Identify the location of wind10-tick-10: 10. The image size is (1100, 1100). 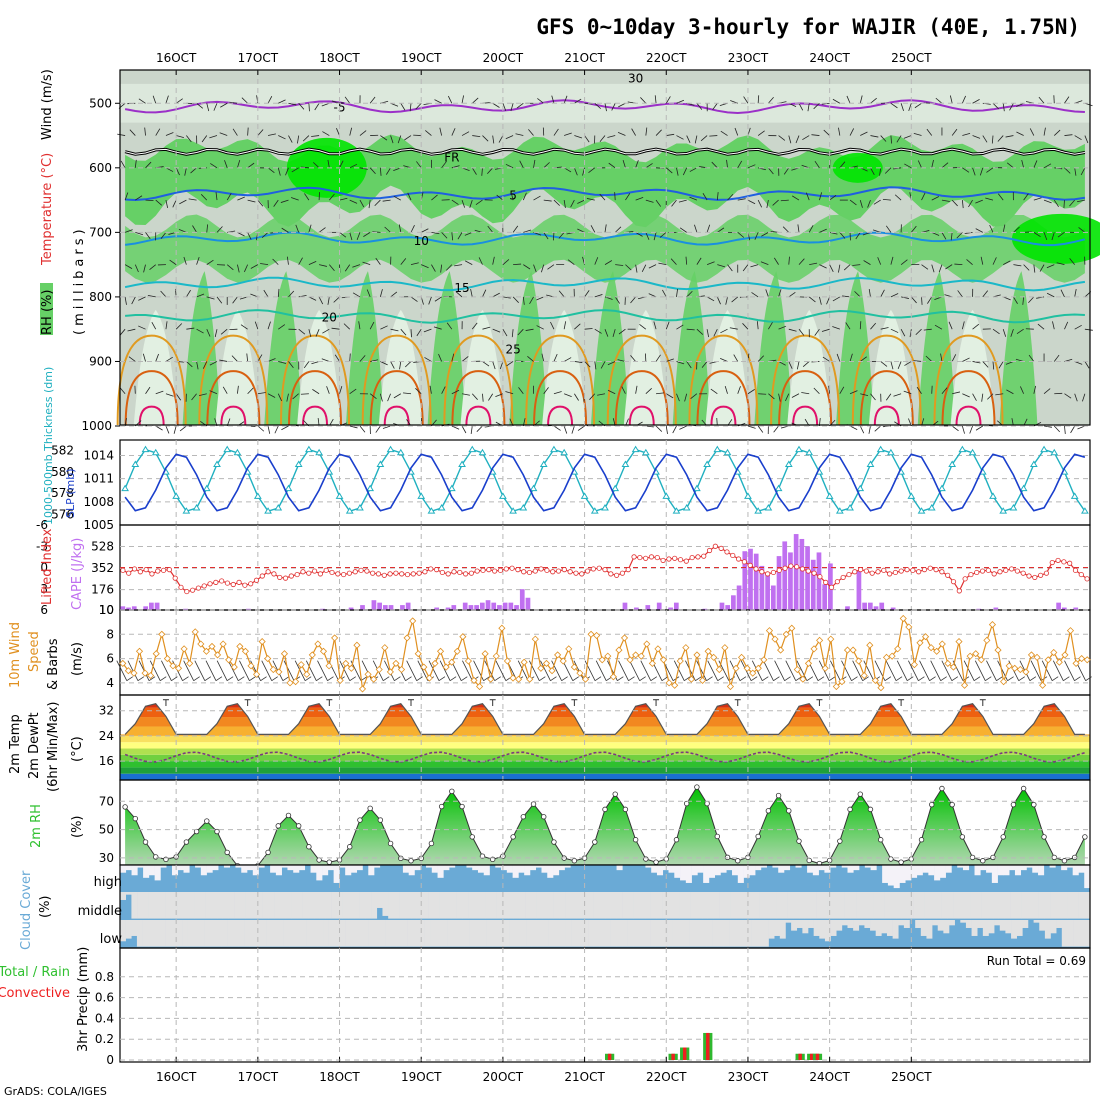
(106, 610).